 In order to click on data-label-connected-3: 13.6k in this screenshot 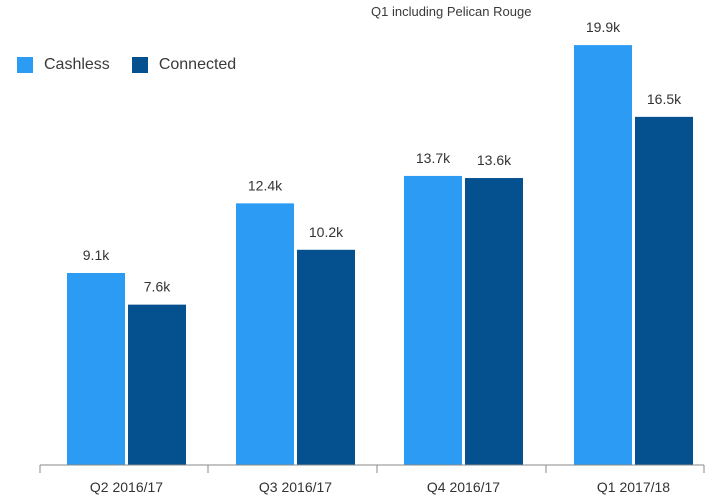, I will do `click(494, 160)`.